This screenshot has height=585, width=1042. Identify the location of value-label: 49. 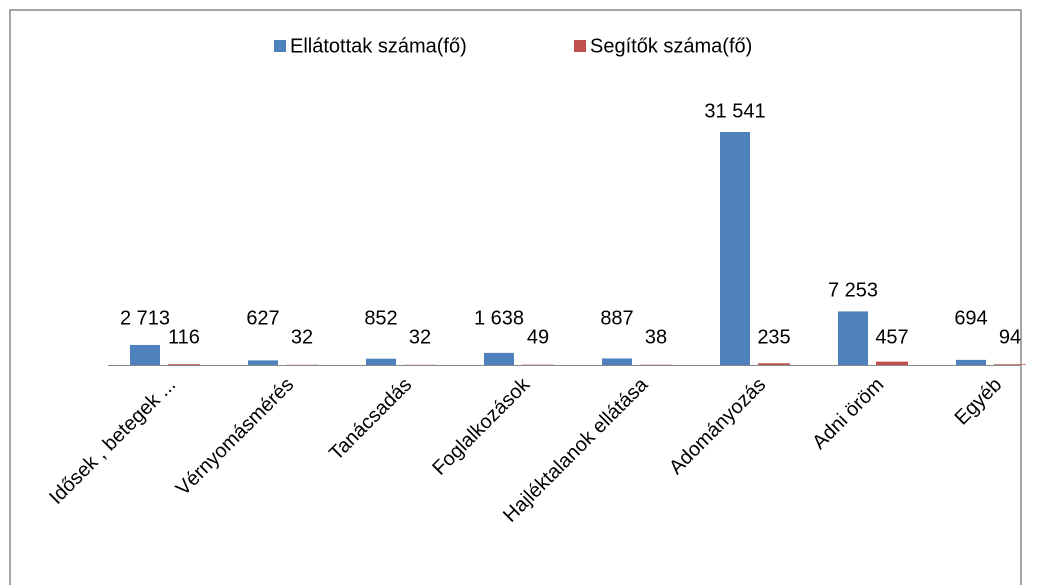
(538, 337).